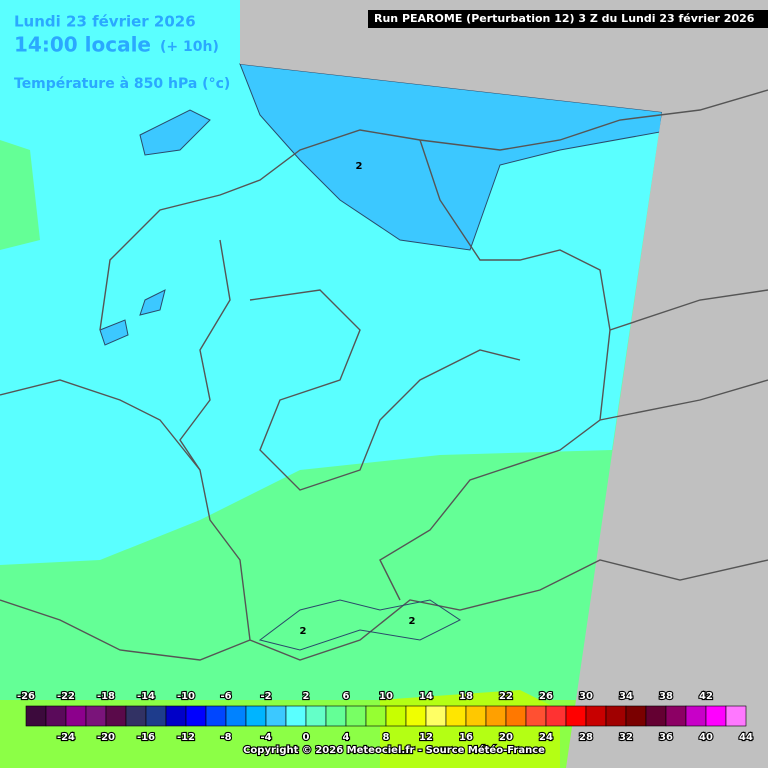  Describe the element at coordinates (146, 696) in the screenshot. I see `scale-label: -14` at that location.